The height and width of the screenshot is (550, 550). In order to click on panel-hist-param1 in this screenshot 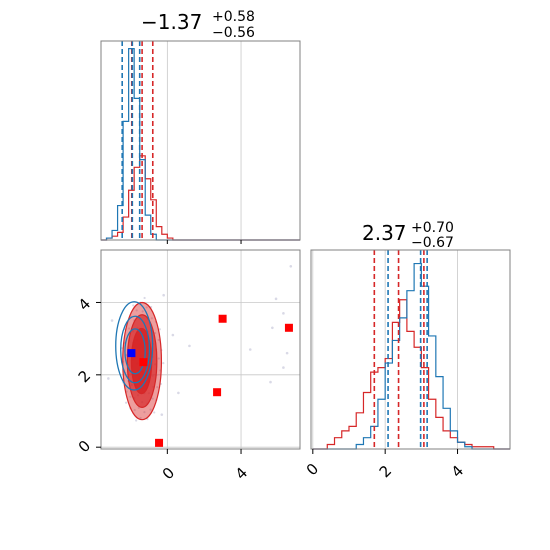, I will do `click(200, 140)`.